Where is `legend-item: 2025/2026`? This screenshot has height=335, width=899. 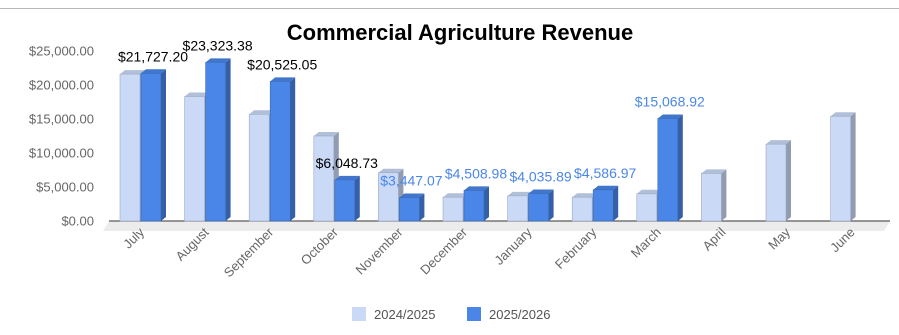
legend-item: 2025/2026 is located at coordinates (508, 314).